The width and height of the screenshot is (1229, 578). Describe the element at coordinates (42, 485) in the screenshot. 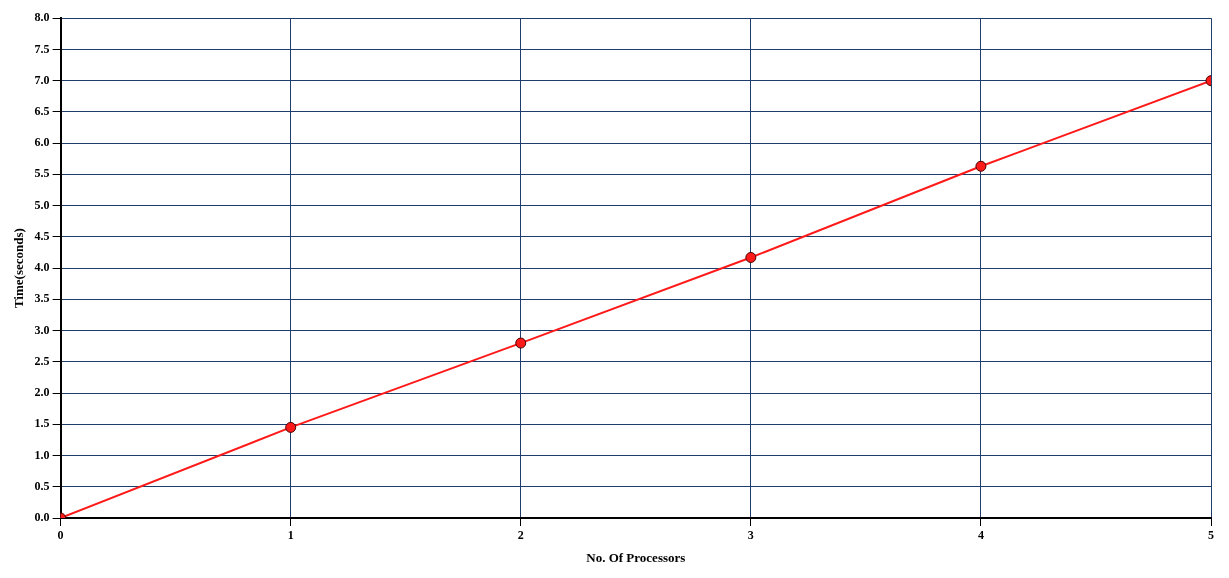

I see `y-tick-label: 0.5` at that location.